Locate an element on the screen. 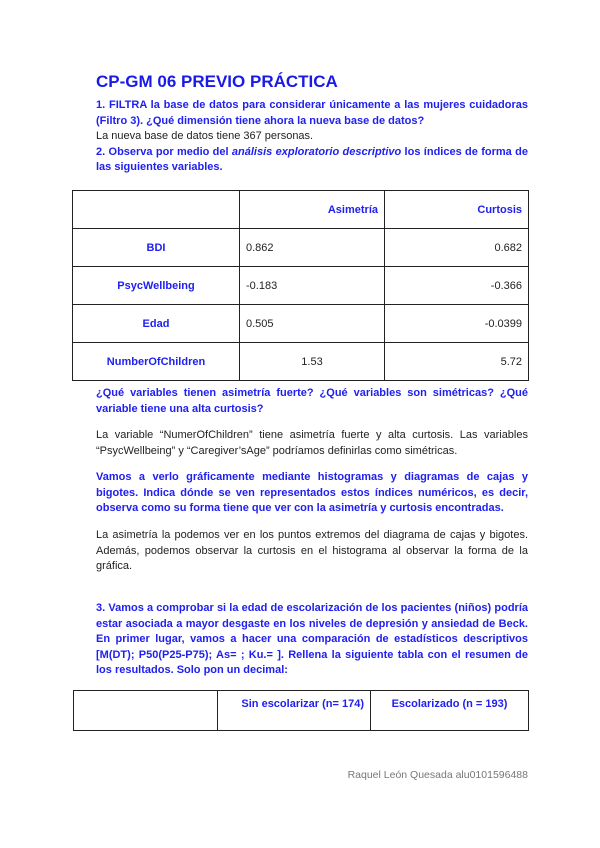 This screenshot has height=848, width=600. header-cell: Sin escolarizar (n= 174) is located at coordinates (294, 710).